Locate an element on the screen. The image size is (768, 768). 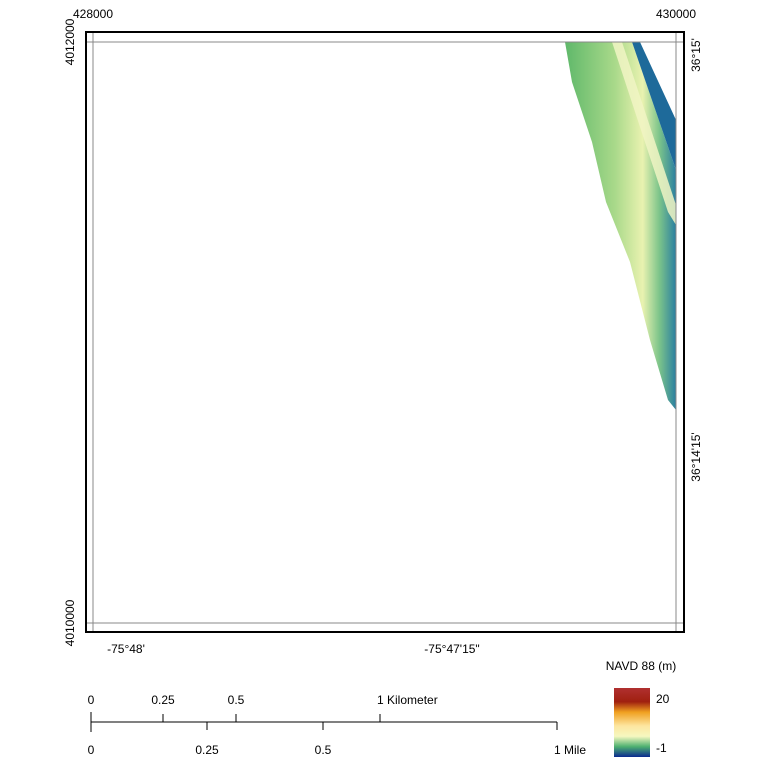
legend-min: -1 is located at coordinates (661, 748).